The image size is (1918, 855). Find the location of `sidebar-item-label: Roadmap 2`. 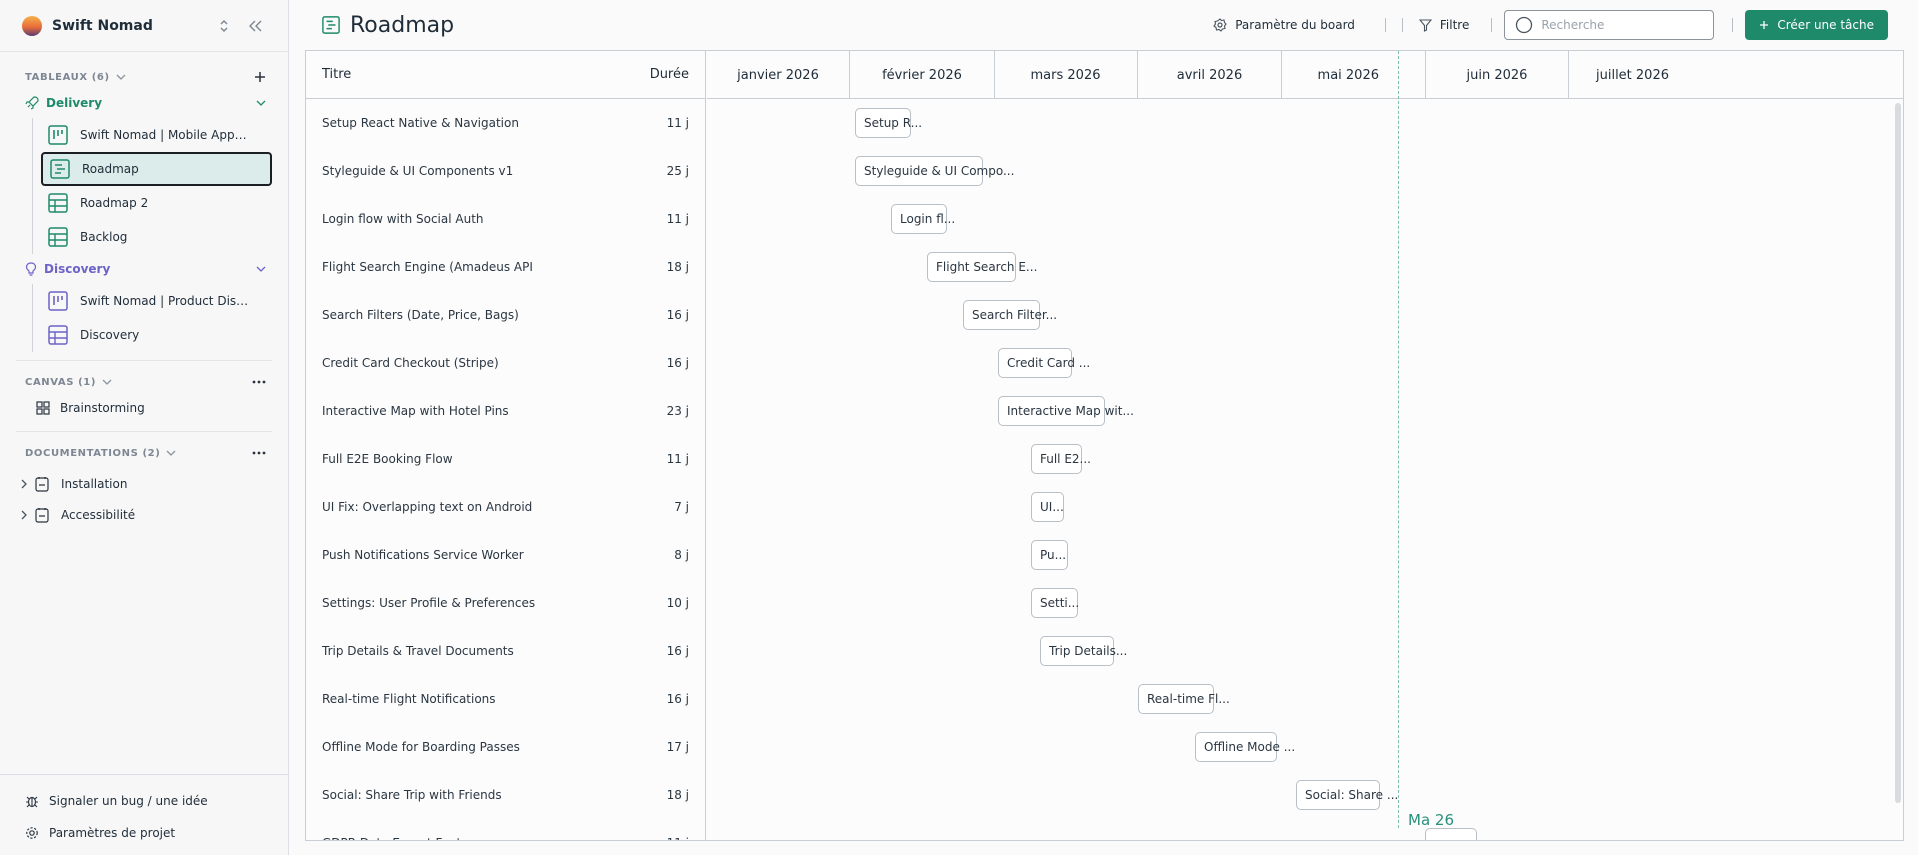

sidebar-item-label: Roadmap 2 is located at coordinates (114, 203).